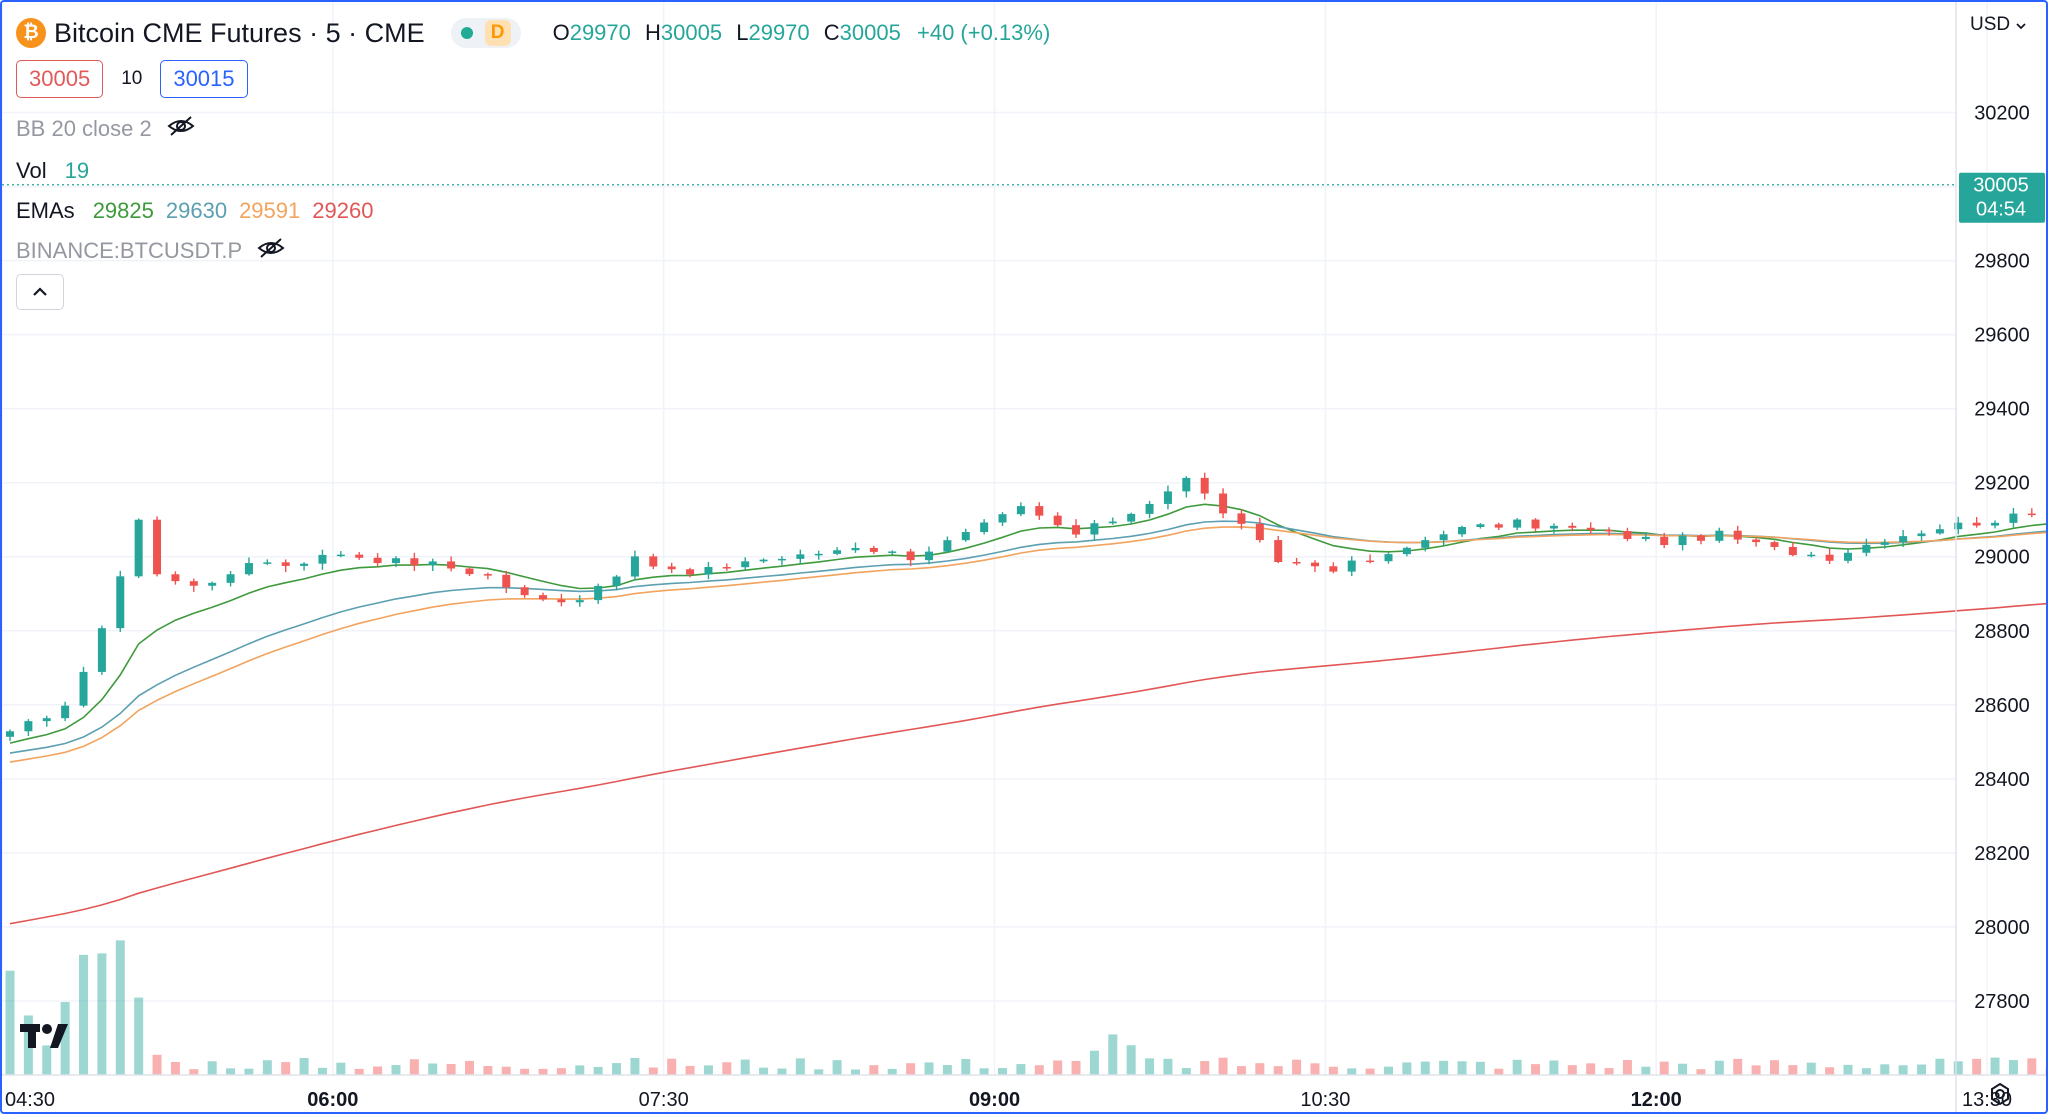 This screenshot has width=2048, height=1114. What do you see at coordinates (983, 32) in the screenshot?
I see `change-value: +40 (+0.13%)` at bounding box center [983, 32].